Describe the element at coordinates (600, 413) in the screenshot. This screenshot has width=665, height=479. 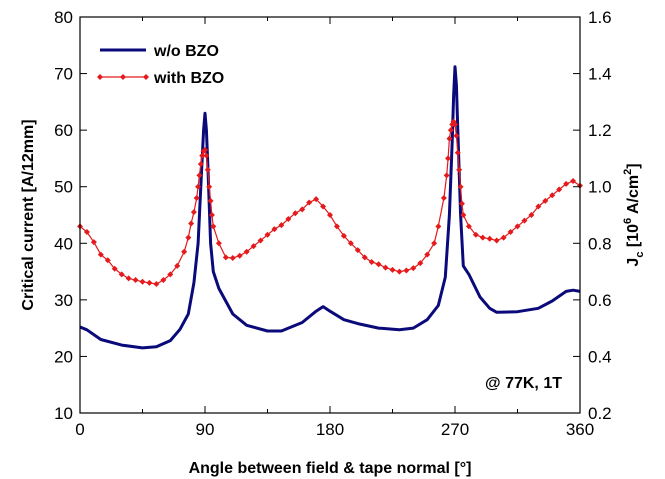
I see `y2-tick-label: 0.2` at that location.